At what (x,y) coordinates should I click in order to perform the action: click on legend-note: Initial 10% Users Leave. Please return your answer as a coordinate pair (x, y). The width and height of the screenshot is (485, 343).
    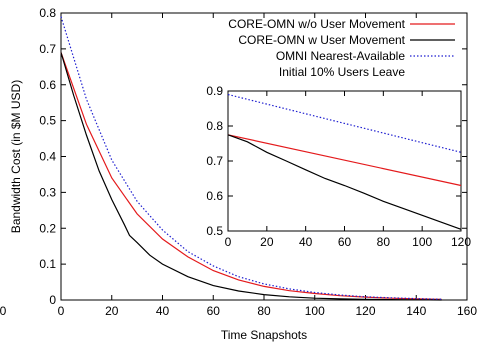
    Looking at the image, I should click on (342, 72).